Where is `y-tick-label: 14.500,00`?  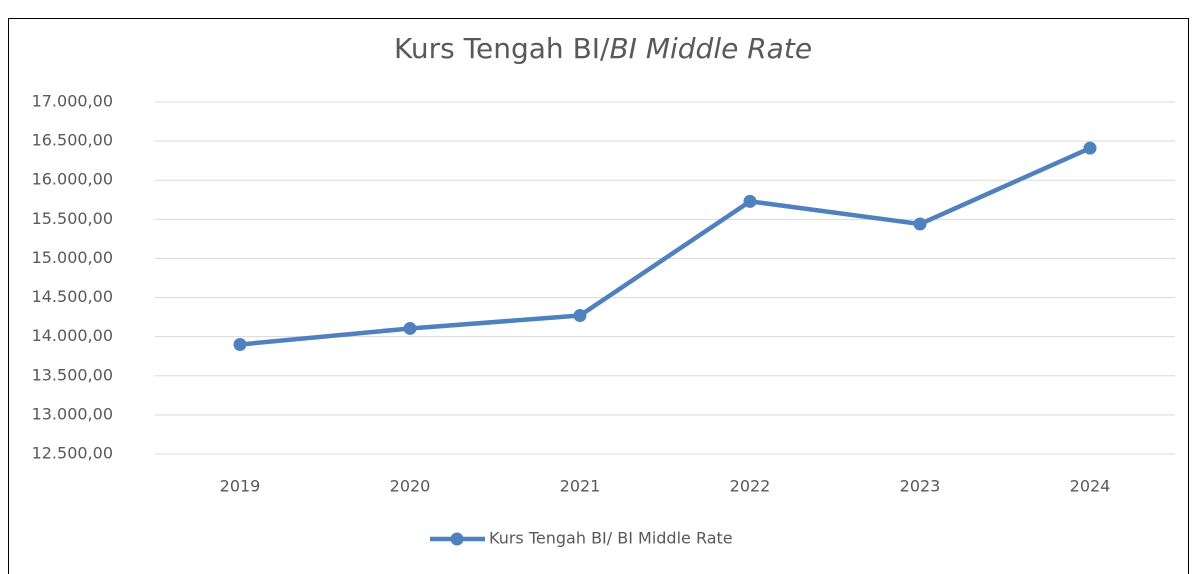
y-tick-label: 14.500,00 is located at coordinates (72, 296).